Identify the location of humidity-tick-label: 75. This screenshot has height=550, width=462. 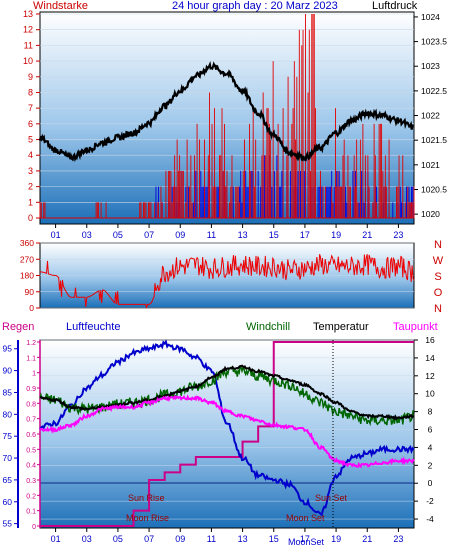
(8, 436).